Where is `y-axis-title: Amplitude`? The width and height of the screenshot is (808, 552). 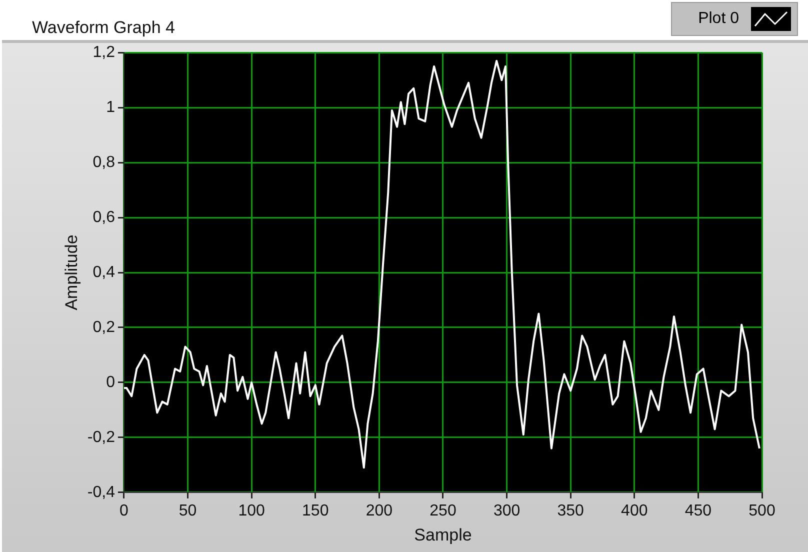
y-axis-title: Amplitude is located at coordinates (71, 272).